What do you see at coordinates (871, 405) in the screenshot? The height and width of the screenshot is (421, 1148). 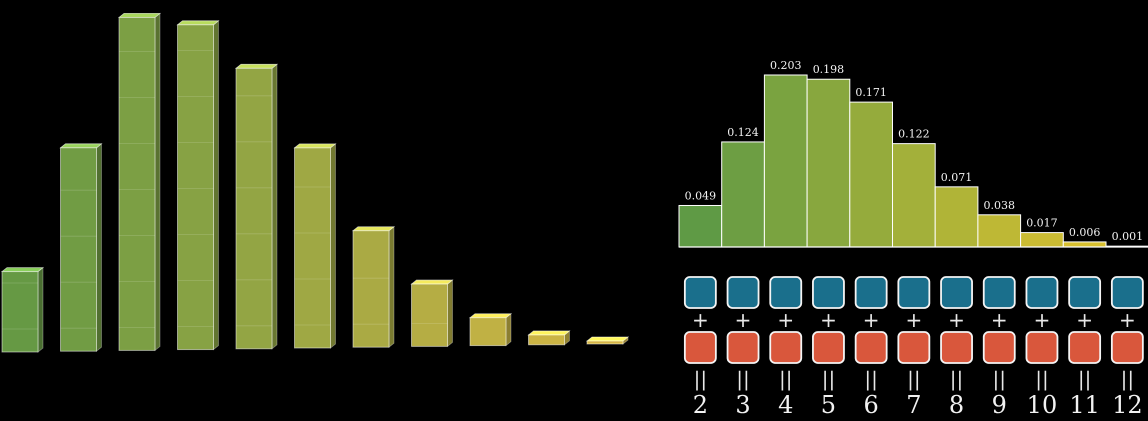 I see `sum-tick-label-6: 6` at bounding box center [871, 405].